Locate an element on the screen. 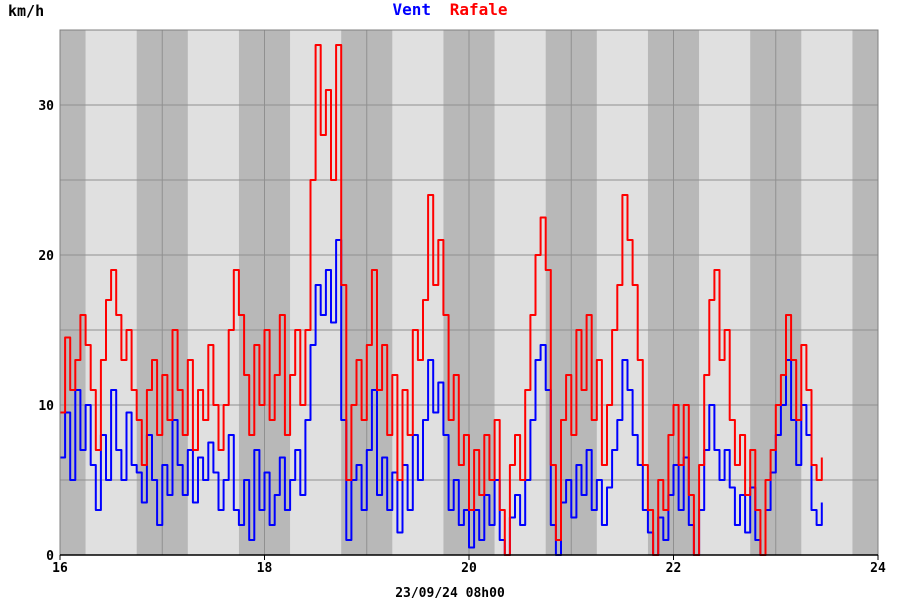 The height and width of the screenshot is (600, 900). x-tick-label: 24 is located at coordinates (878, 568).